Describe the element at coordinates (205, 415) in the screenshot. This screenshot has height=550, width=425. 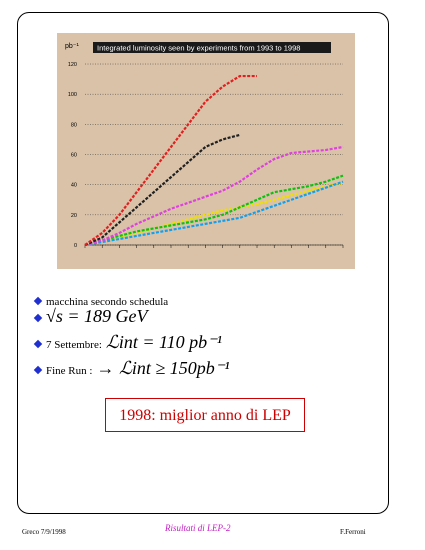
I see `highlight-box: 1998: miglior anno di LEP` at that location.